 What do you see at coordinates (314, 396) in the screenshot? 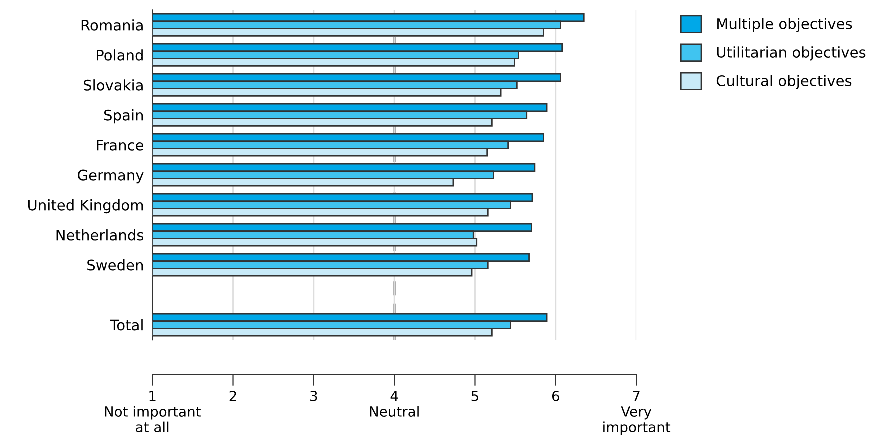
I see `x-tick-label: 3` at bounding box center [314, 396].